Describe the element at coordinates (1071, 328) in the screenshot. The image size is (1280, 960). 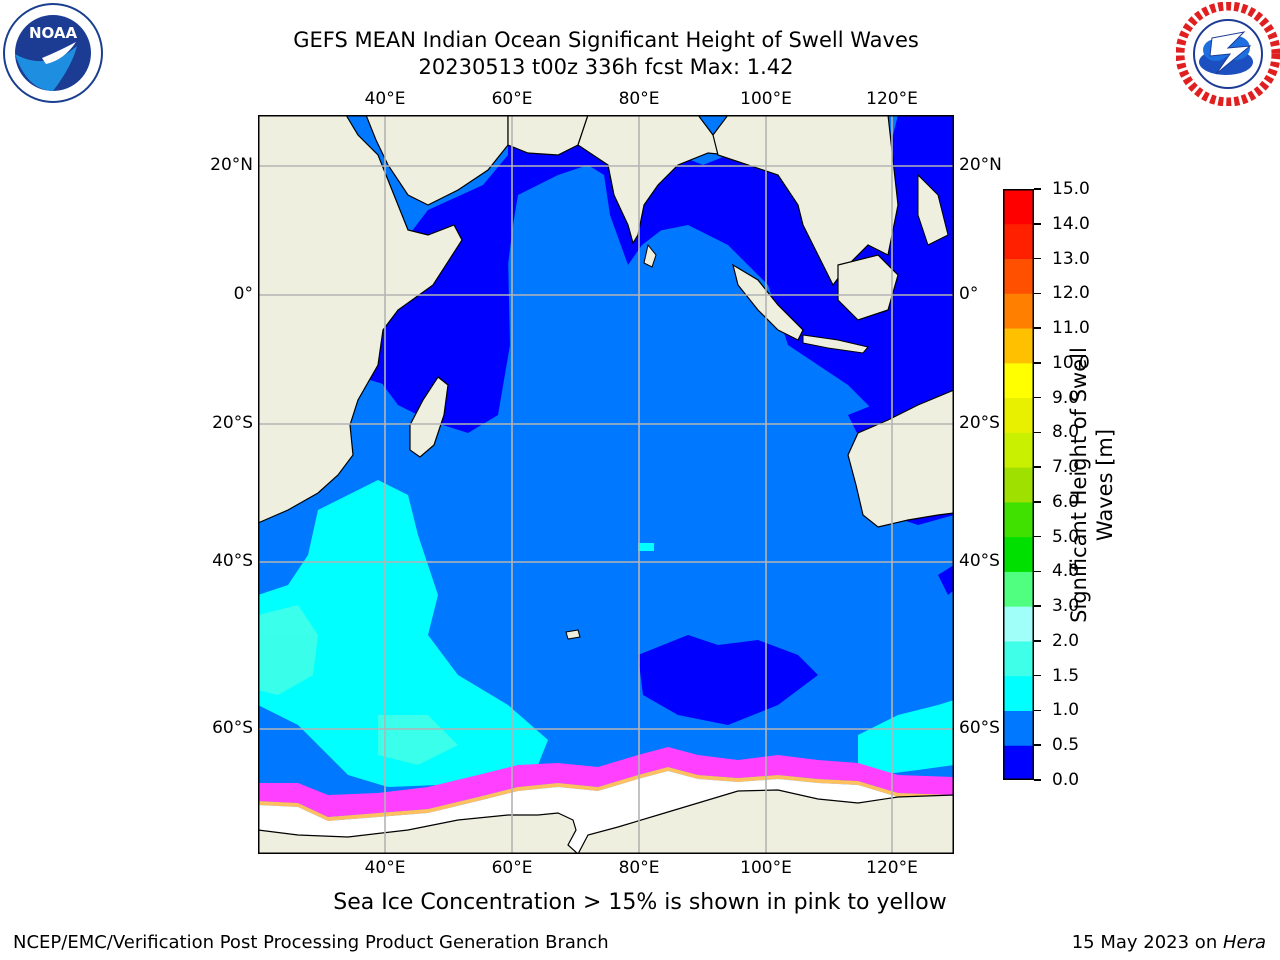
I see `colorbar-tick-label-13: 11.0` at that location.